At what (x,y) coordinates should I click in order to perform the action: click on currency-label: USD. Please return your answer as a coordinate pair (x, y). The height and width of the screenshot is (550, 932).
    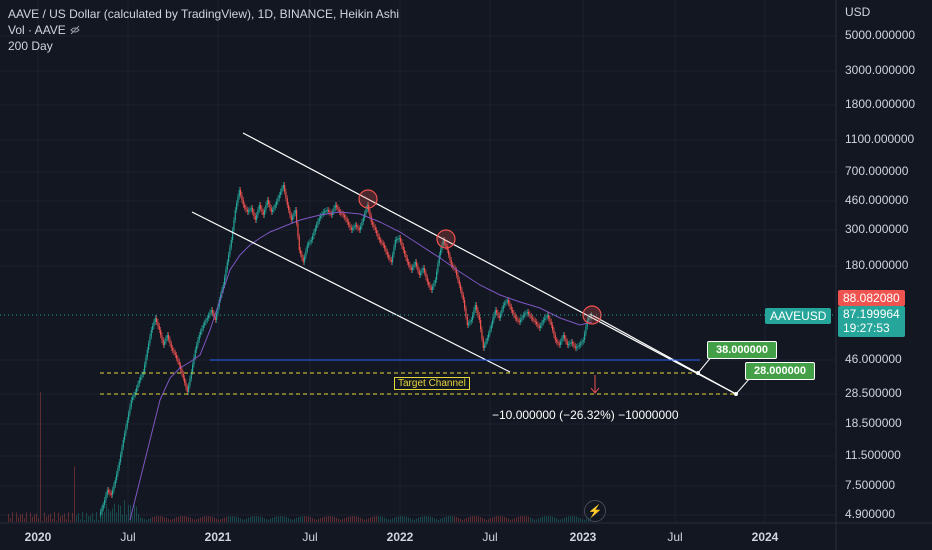
    Looking at the image, I should click on (858, 12).